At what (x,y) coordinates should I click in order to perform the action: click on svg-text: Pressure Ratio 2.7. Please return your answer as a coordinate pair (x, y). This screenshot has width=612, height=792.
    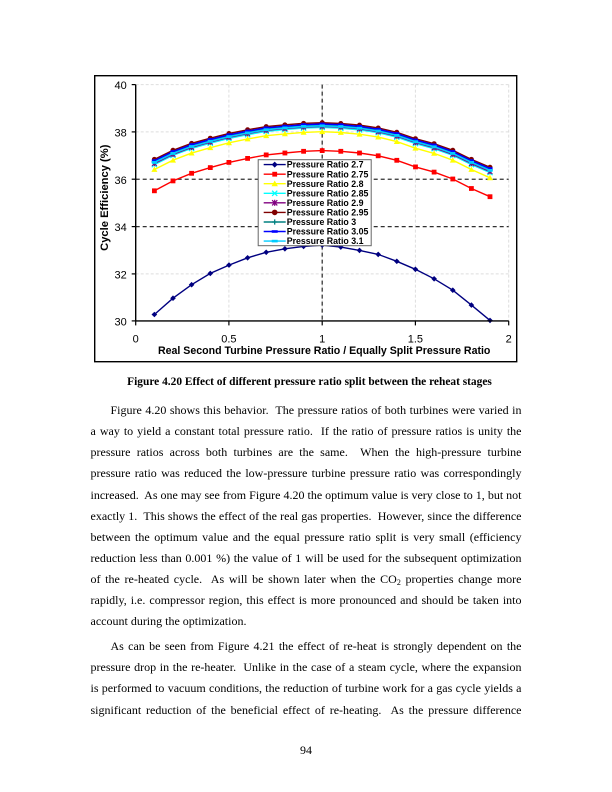
    Looking at the image, I should click on (325, 165).